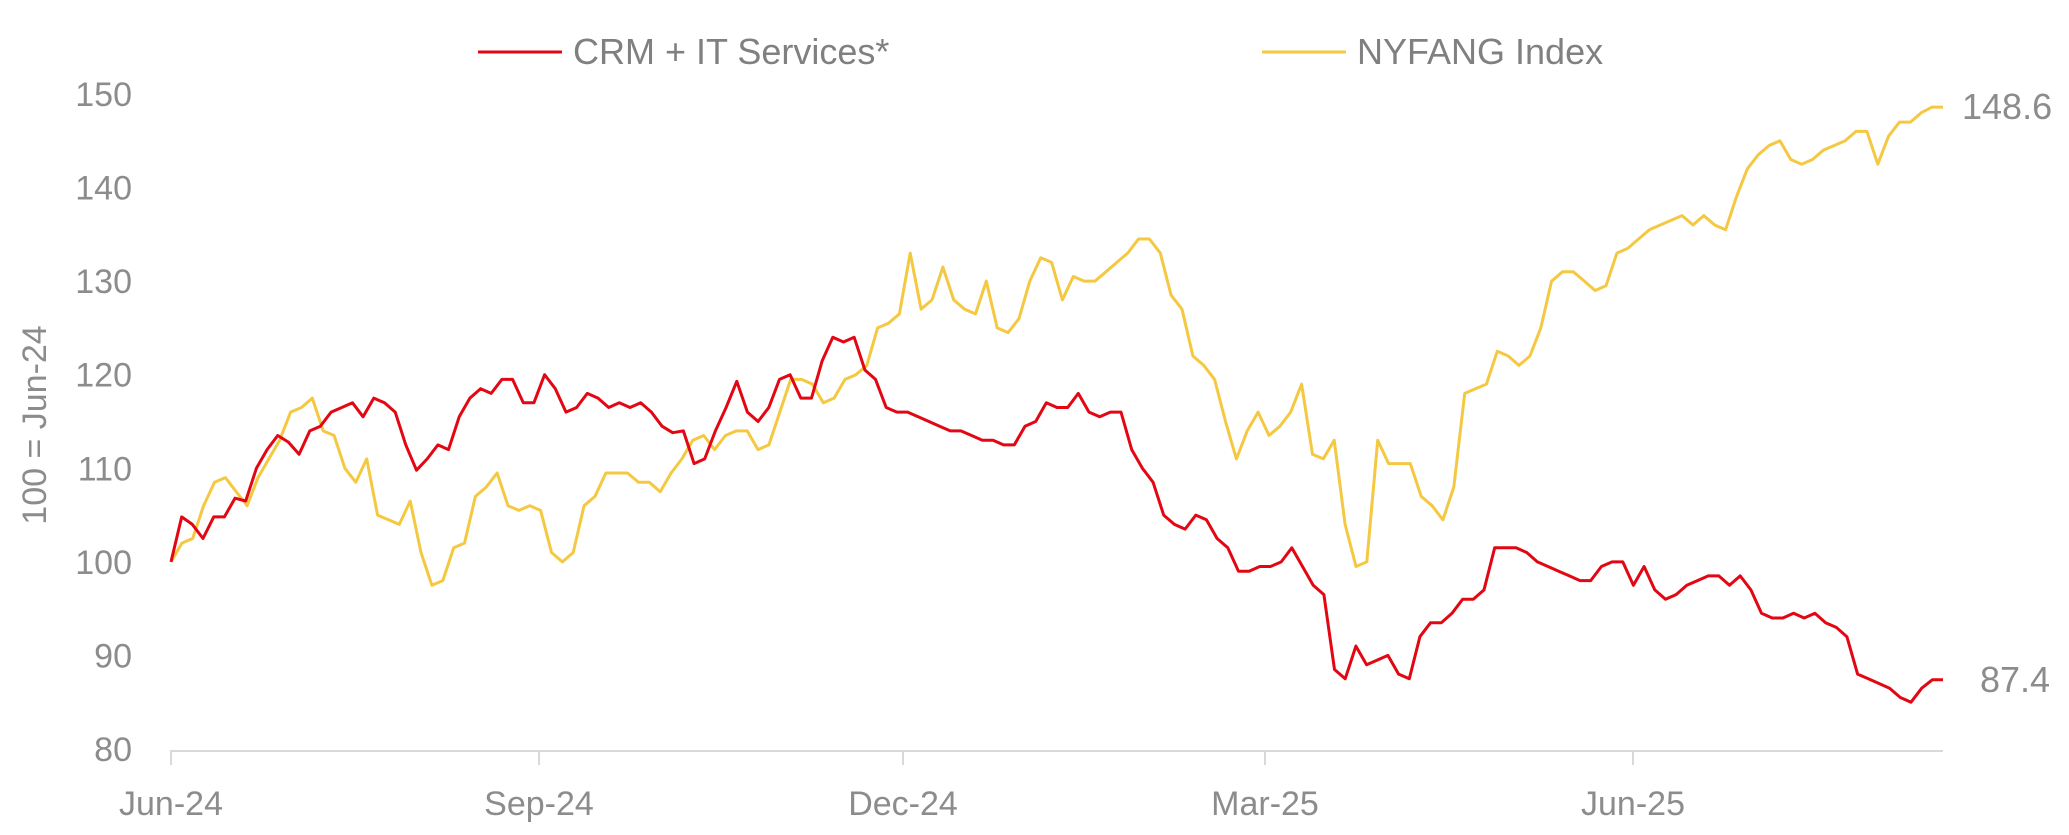 The width and height of the screenshot is (2069, 835). Describe the element at coordinates (103, 563) in the screenshot. I see `y-tick-label: 100` at that location.